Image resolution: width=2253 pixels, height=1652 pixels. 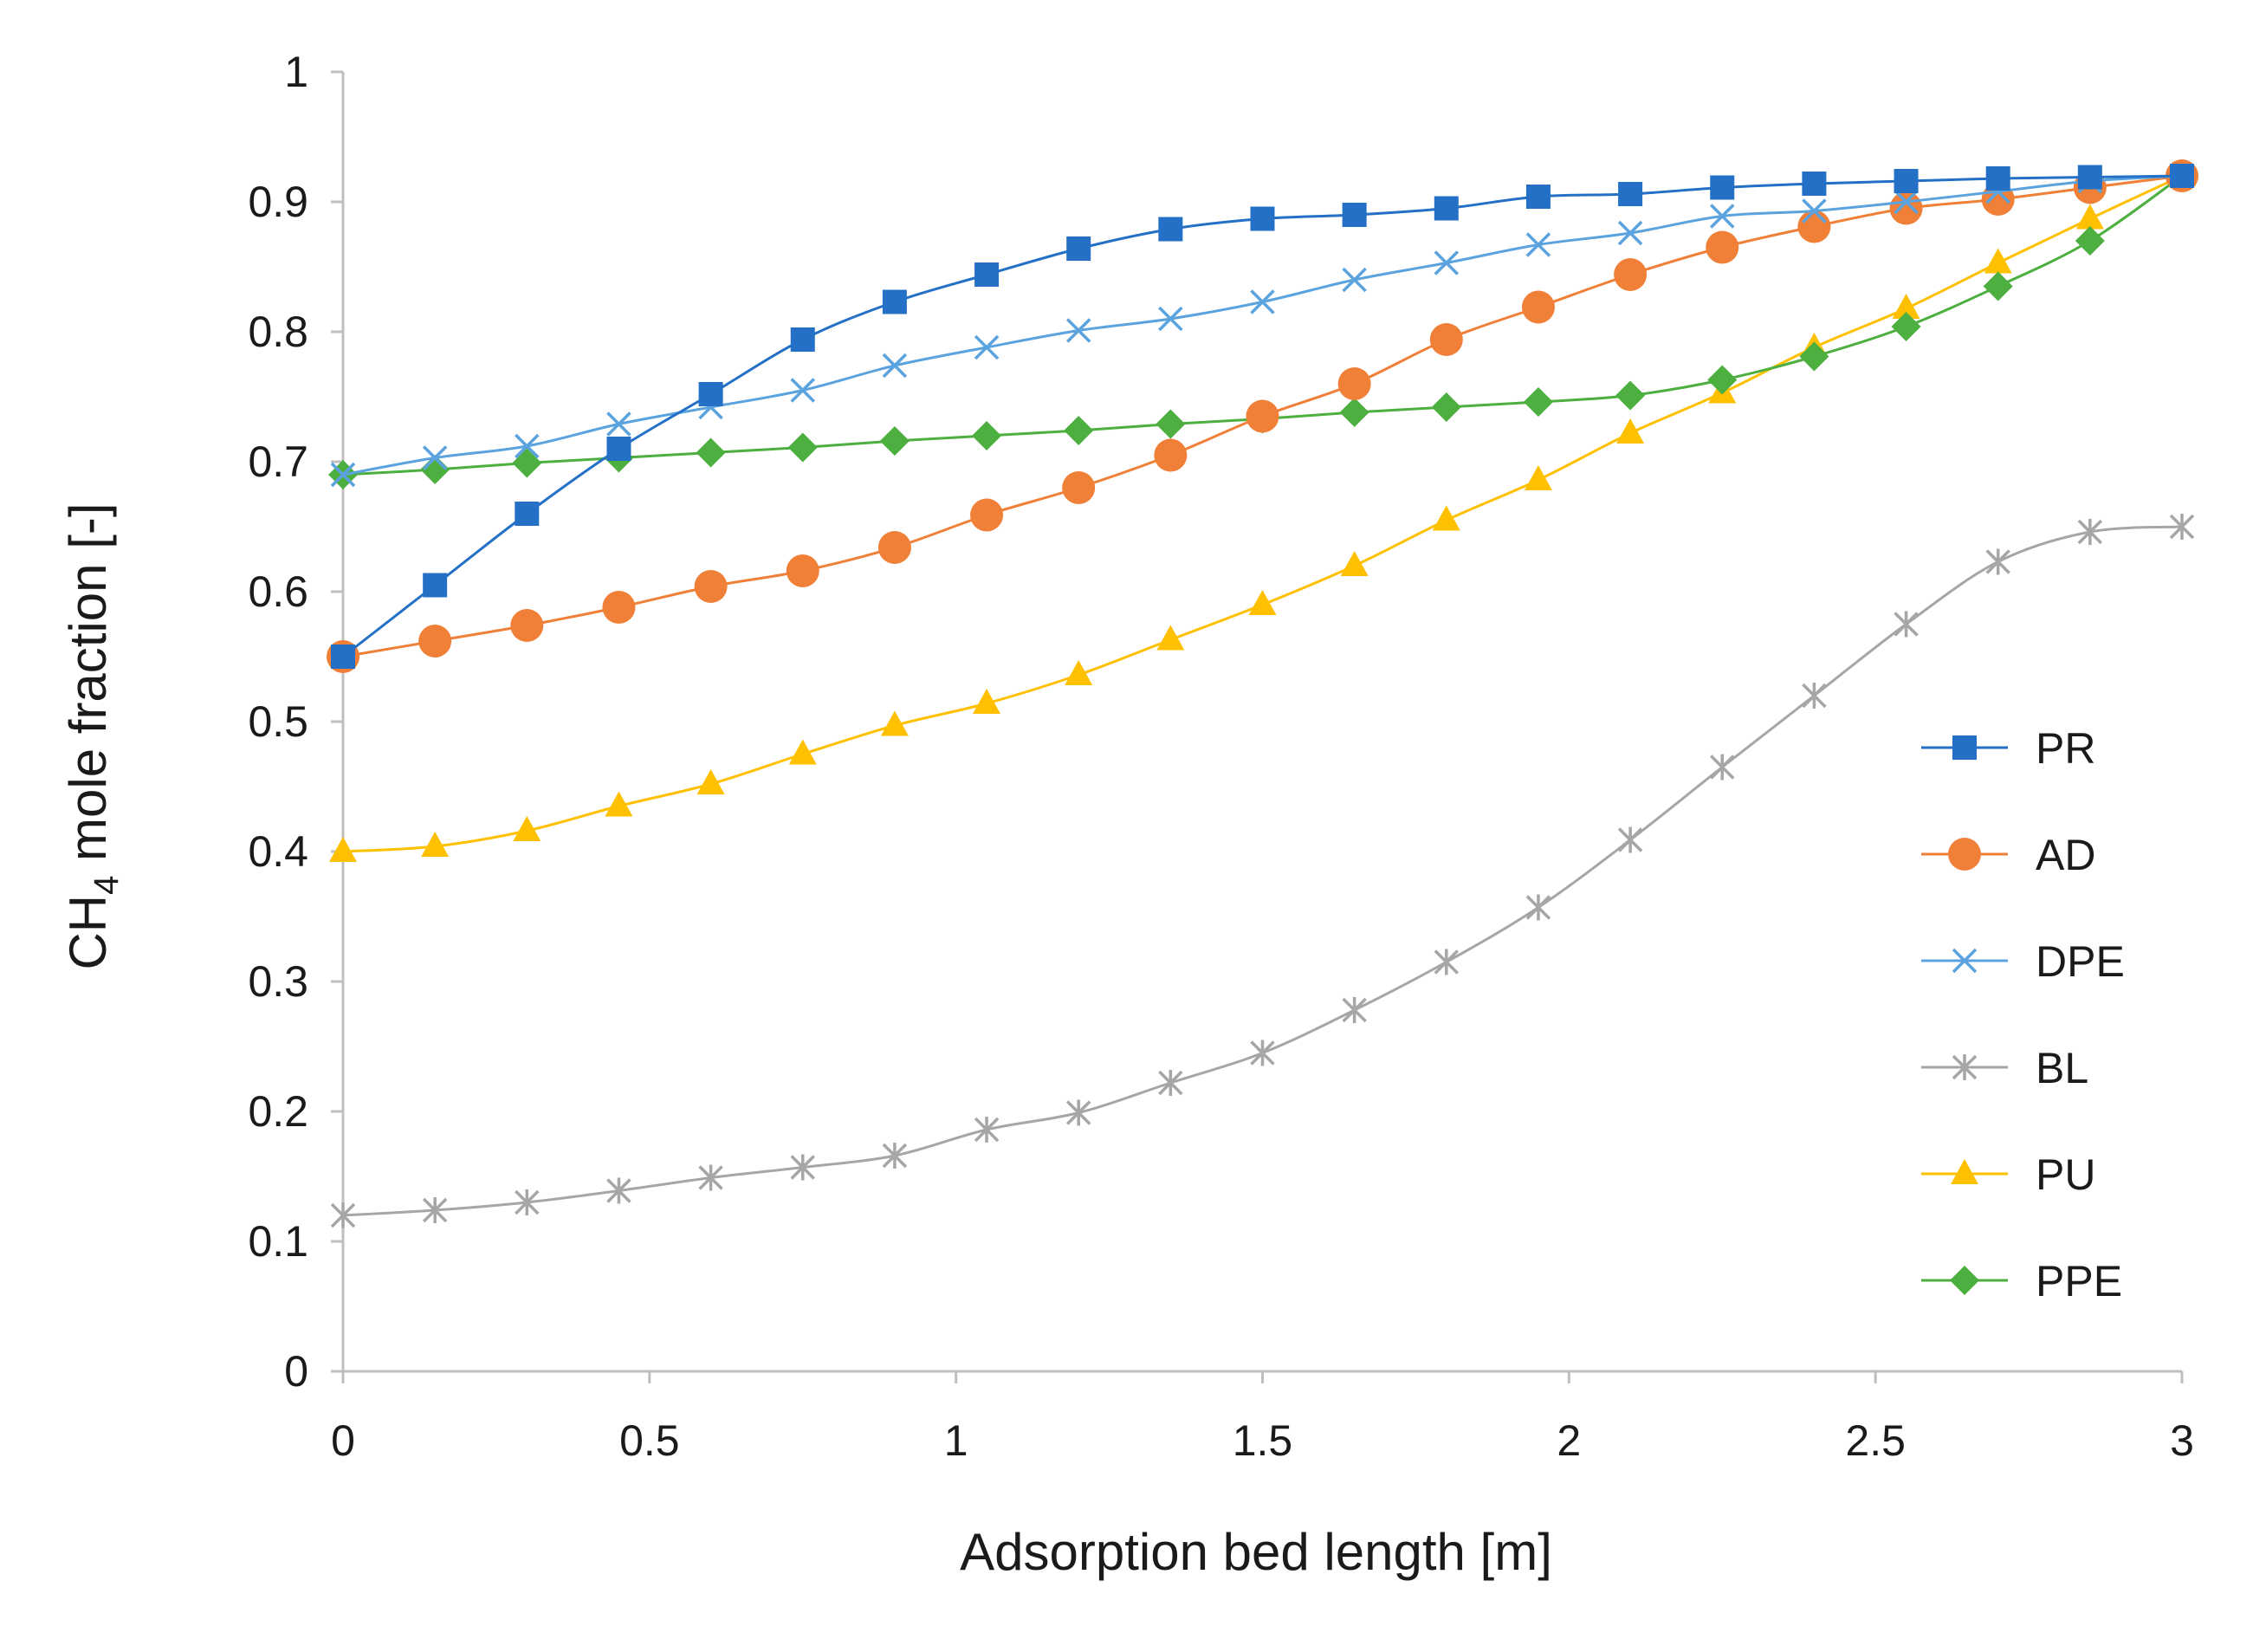 What do you see at coordinates (1569, 1440) in the screenshot?
I see `x-tick-label: 2` at bounding box center [1569, 1440].